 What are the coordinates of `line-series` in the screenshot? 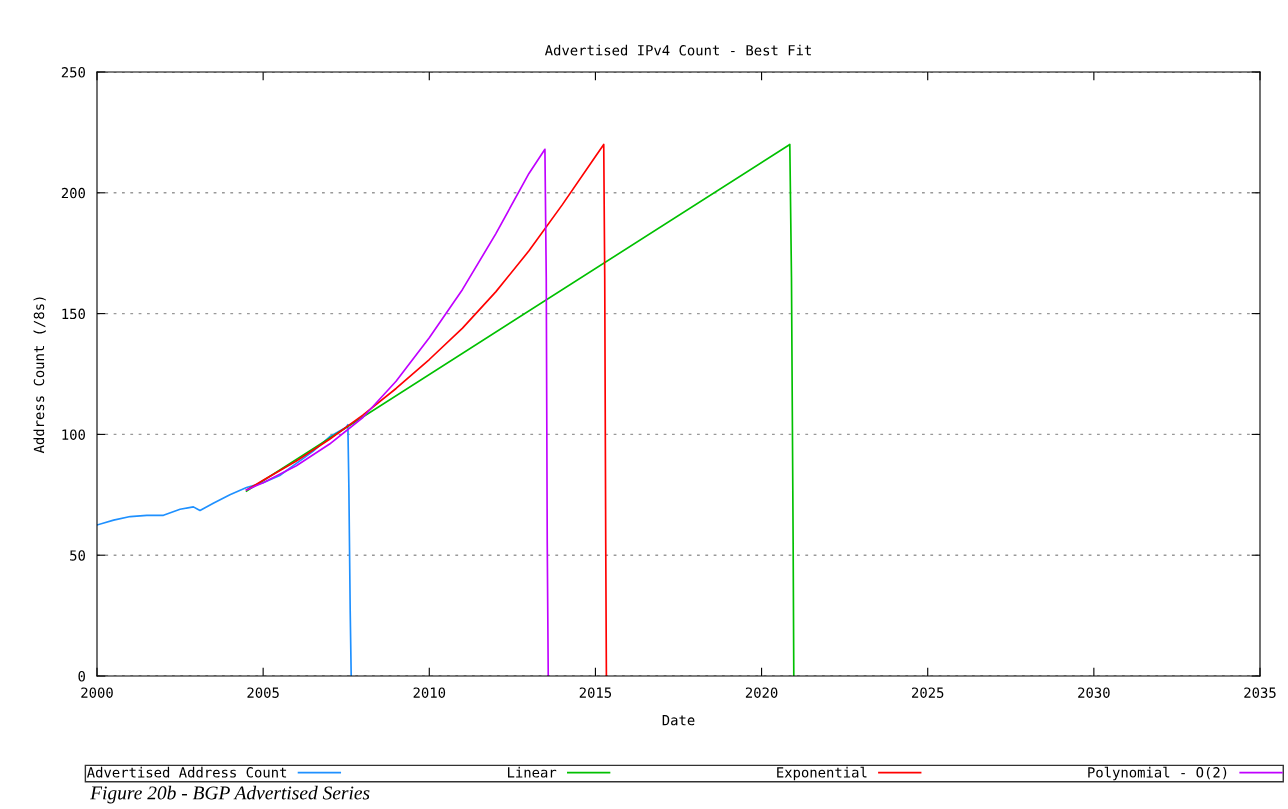 It's located at (225, 549).